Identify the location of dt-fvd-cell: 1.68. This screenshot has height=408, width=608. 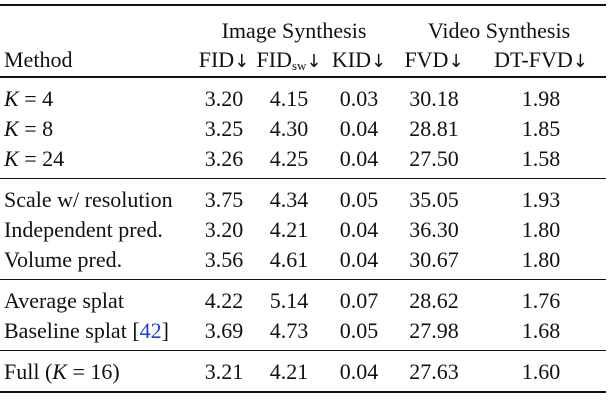
(541, 330).